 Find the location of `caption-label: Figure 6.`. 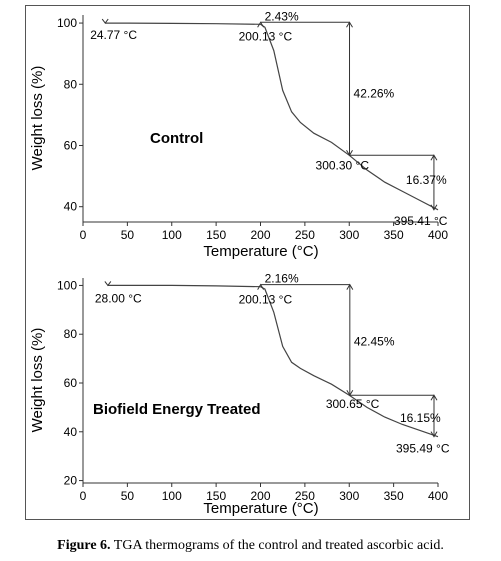

caption-label: Figure 6. is located at coordinates (84, 545).